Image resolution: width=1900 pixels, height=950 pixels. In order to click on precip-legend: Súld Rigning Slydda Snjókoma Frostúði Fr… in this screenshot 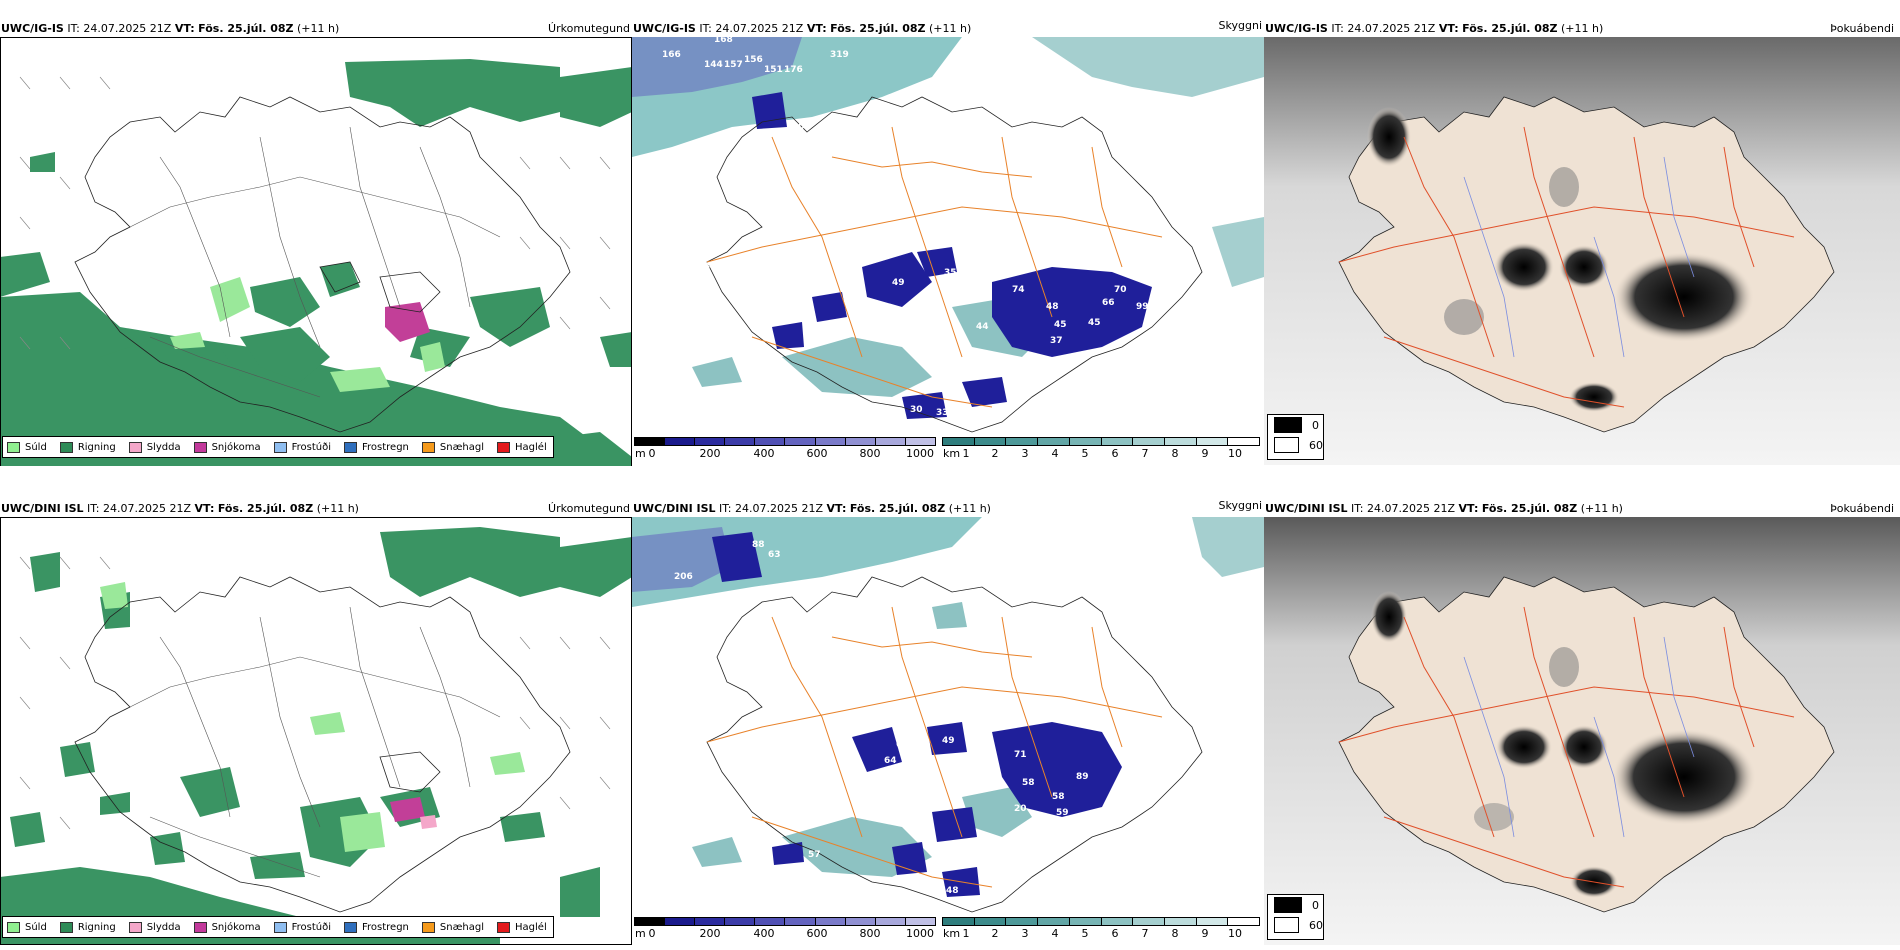, I will do `click(278, 927)`.